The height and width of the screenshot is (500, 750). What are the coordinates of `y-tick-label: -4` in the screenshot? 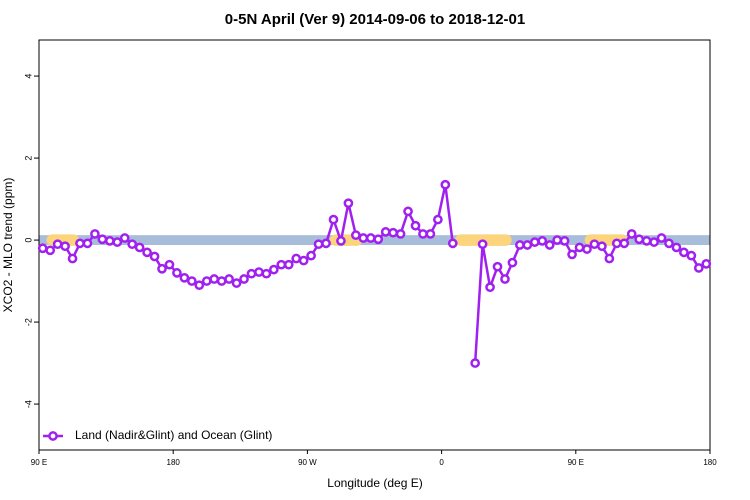 It's located at (28, 404).